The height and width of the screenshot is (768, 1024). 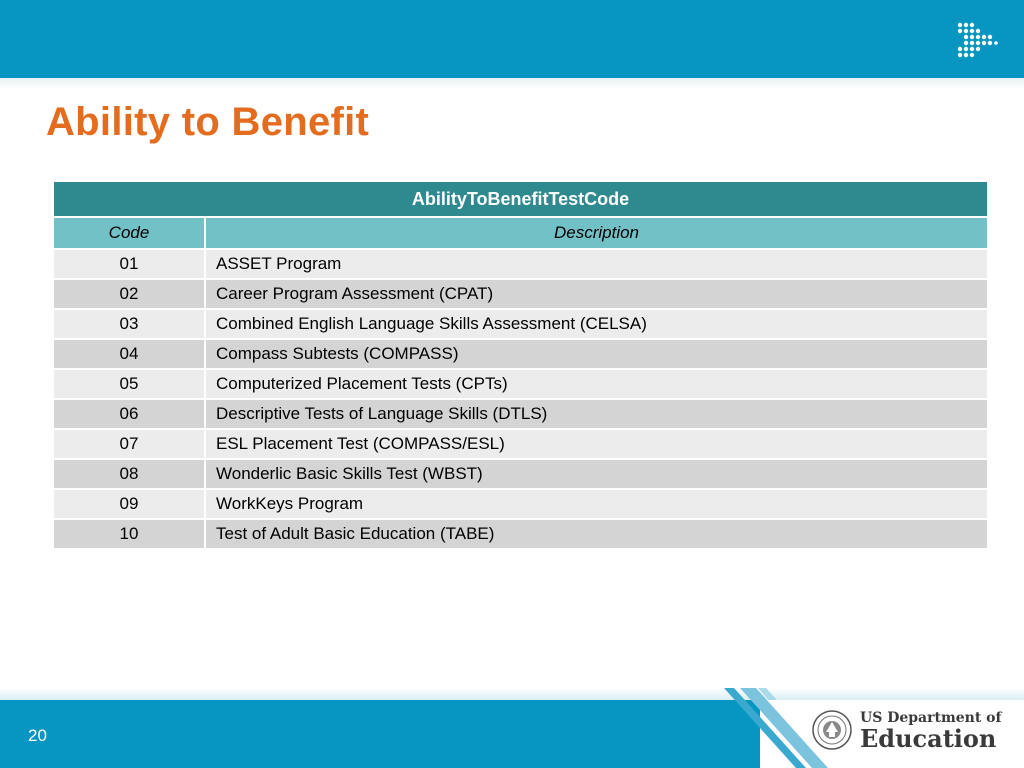 I want to click on column-header-description: Description, so click(x=596, y=233).